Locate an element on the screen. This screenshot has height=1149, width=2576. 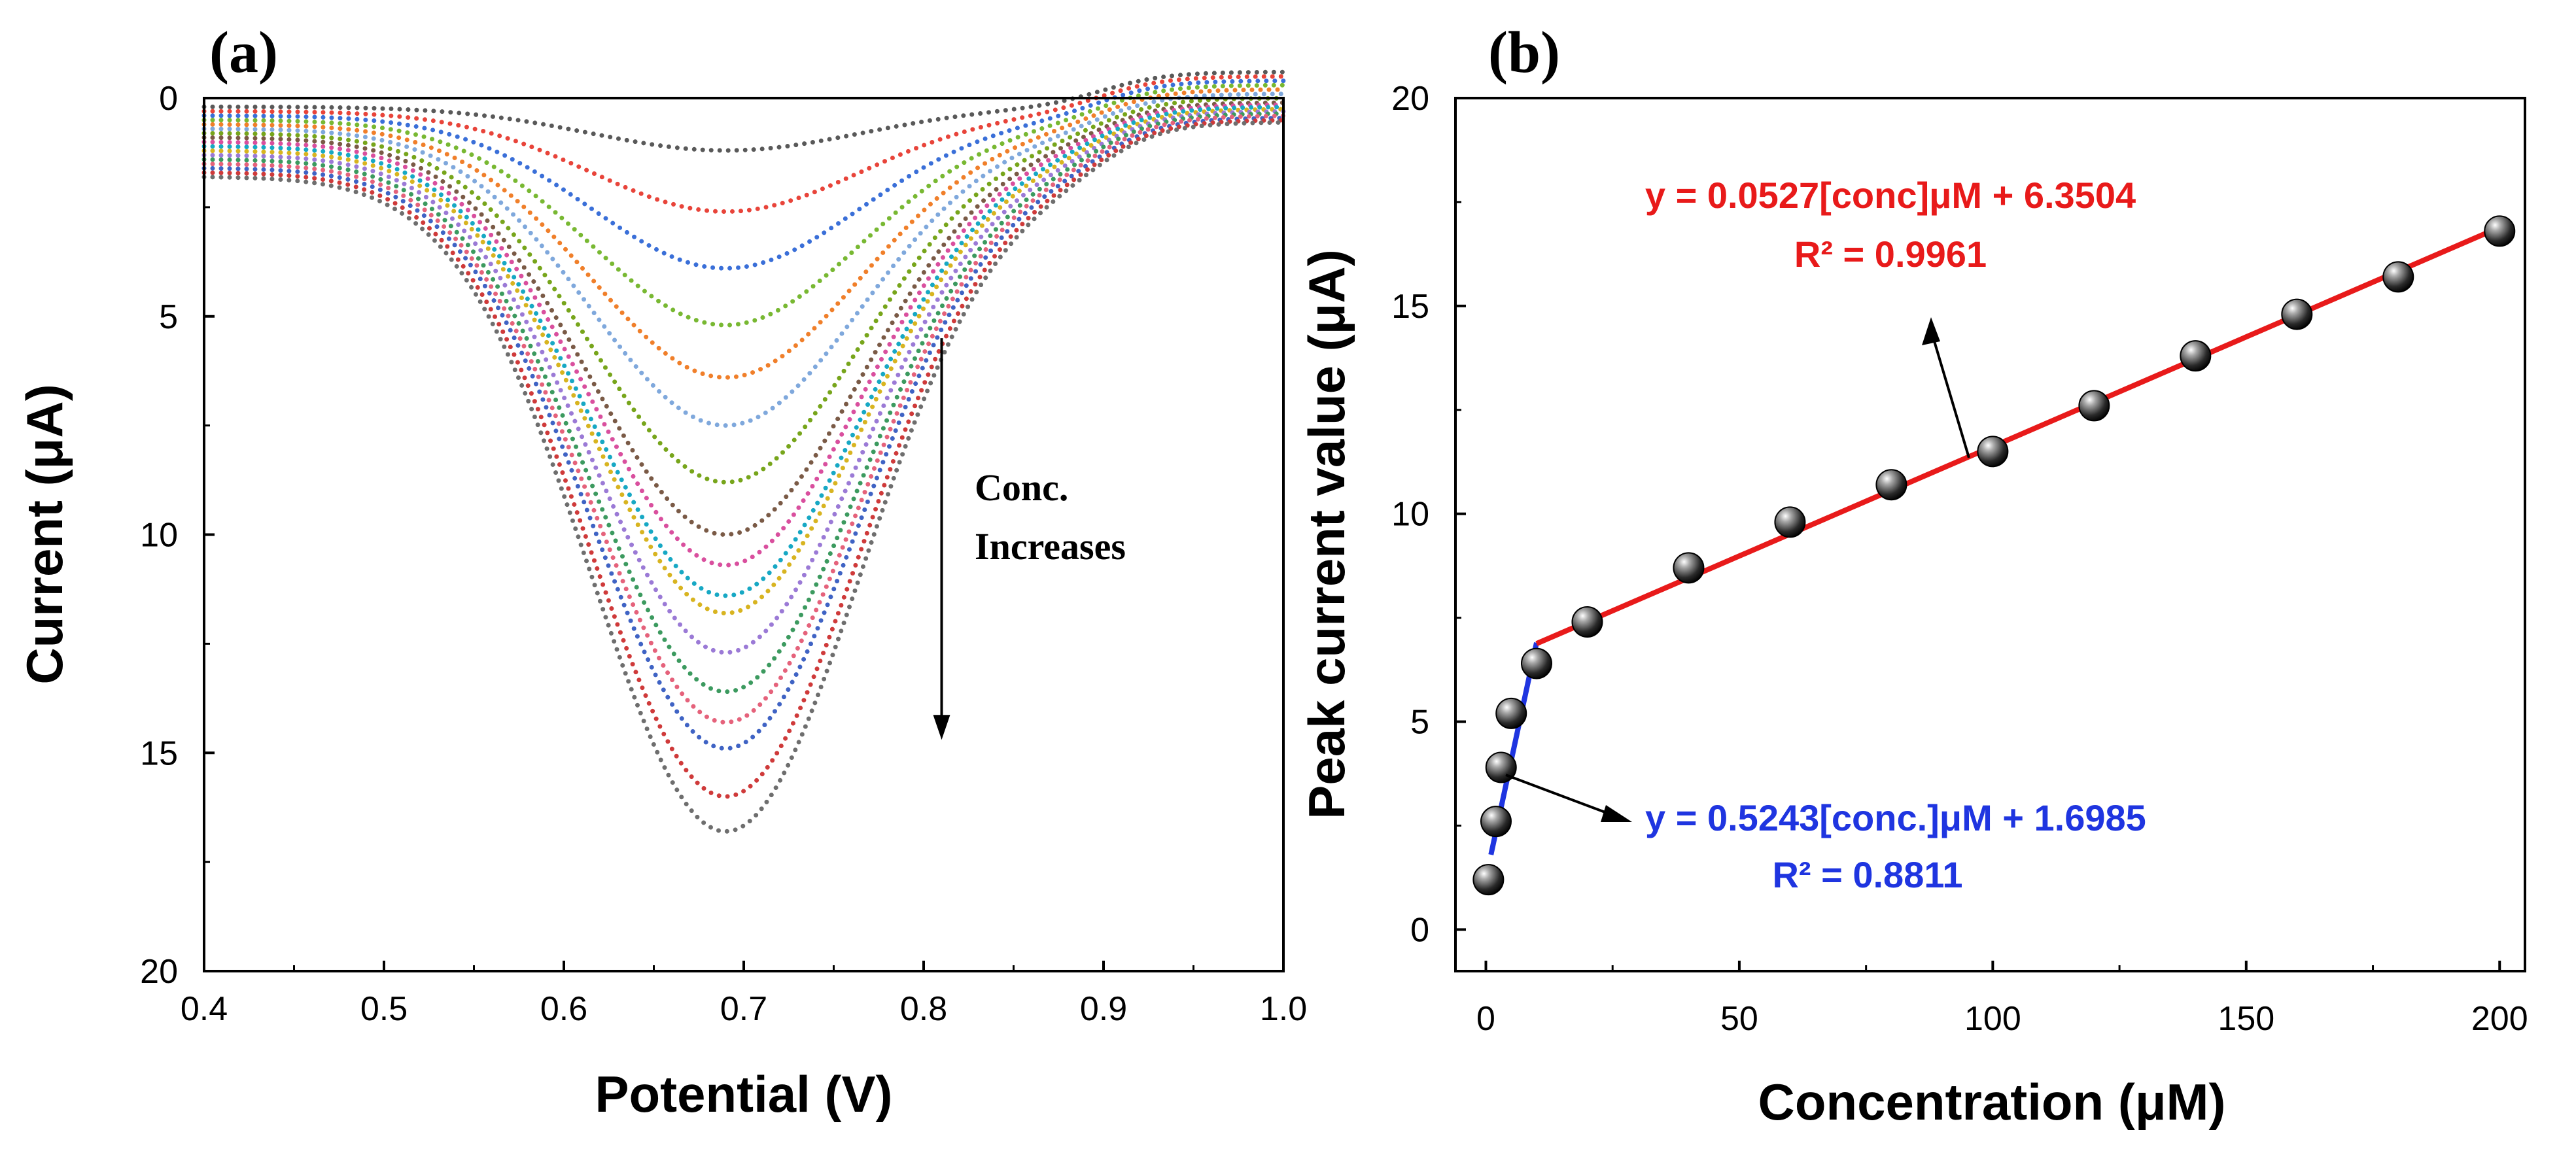
x-tick-label: 0.4 is located at coordinates (204, 1009).